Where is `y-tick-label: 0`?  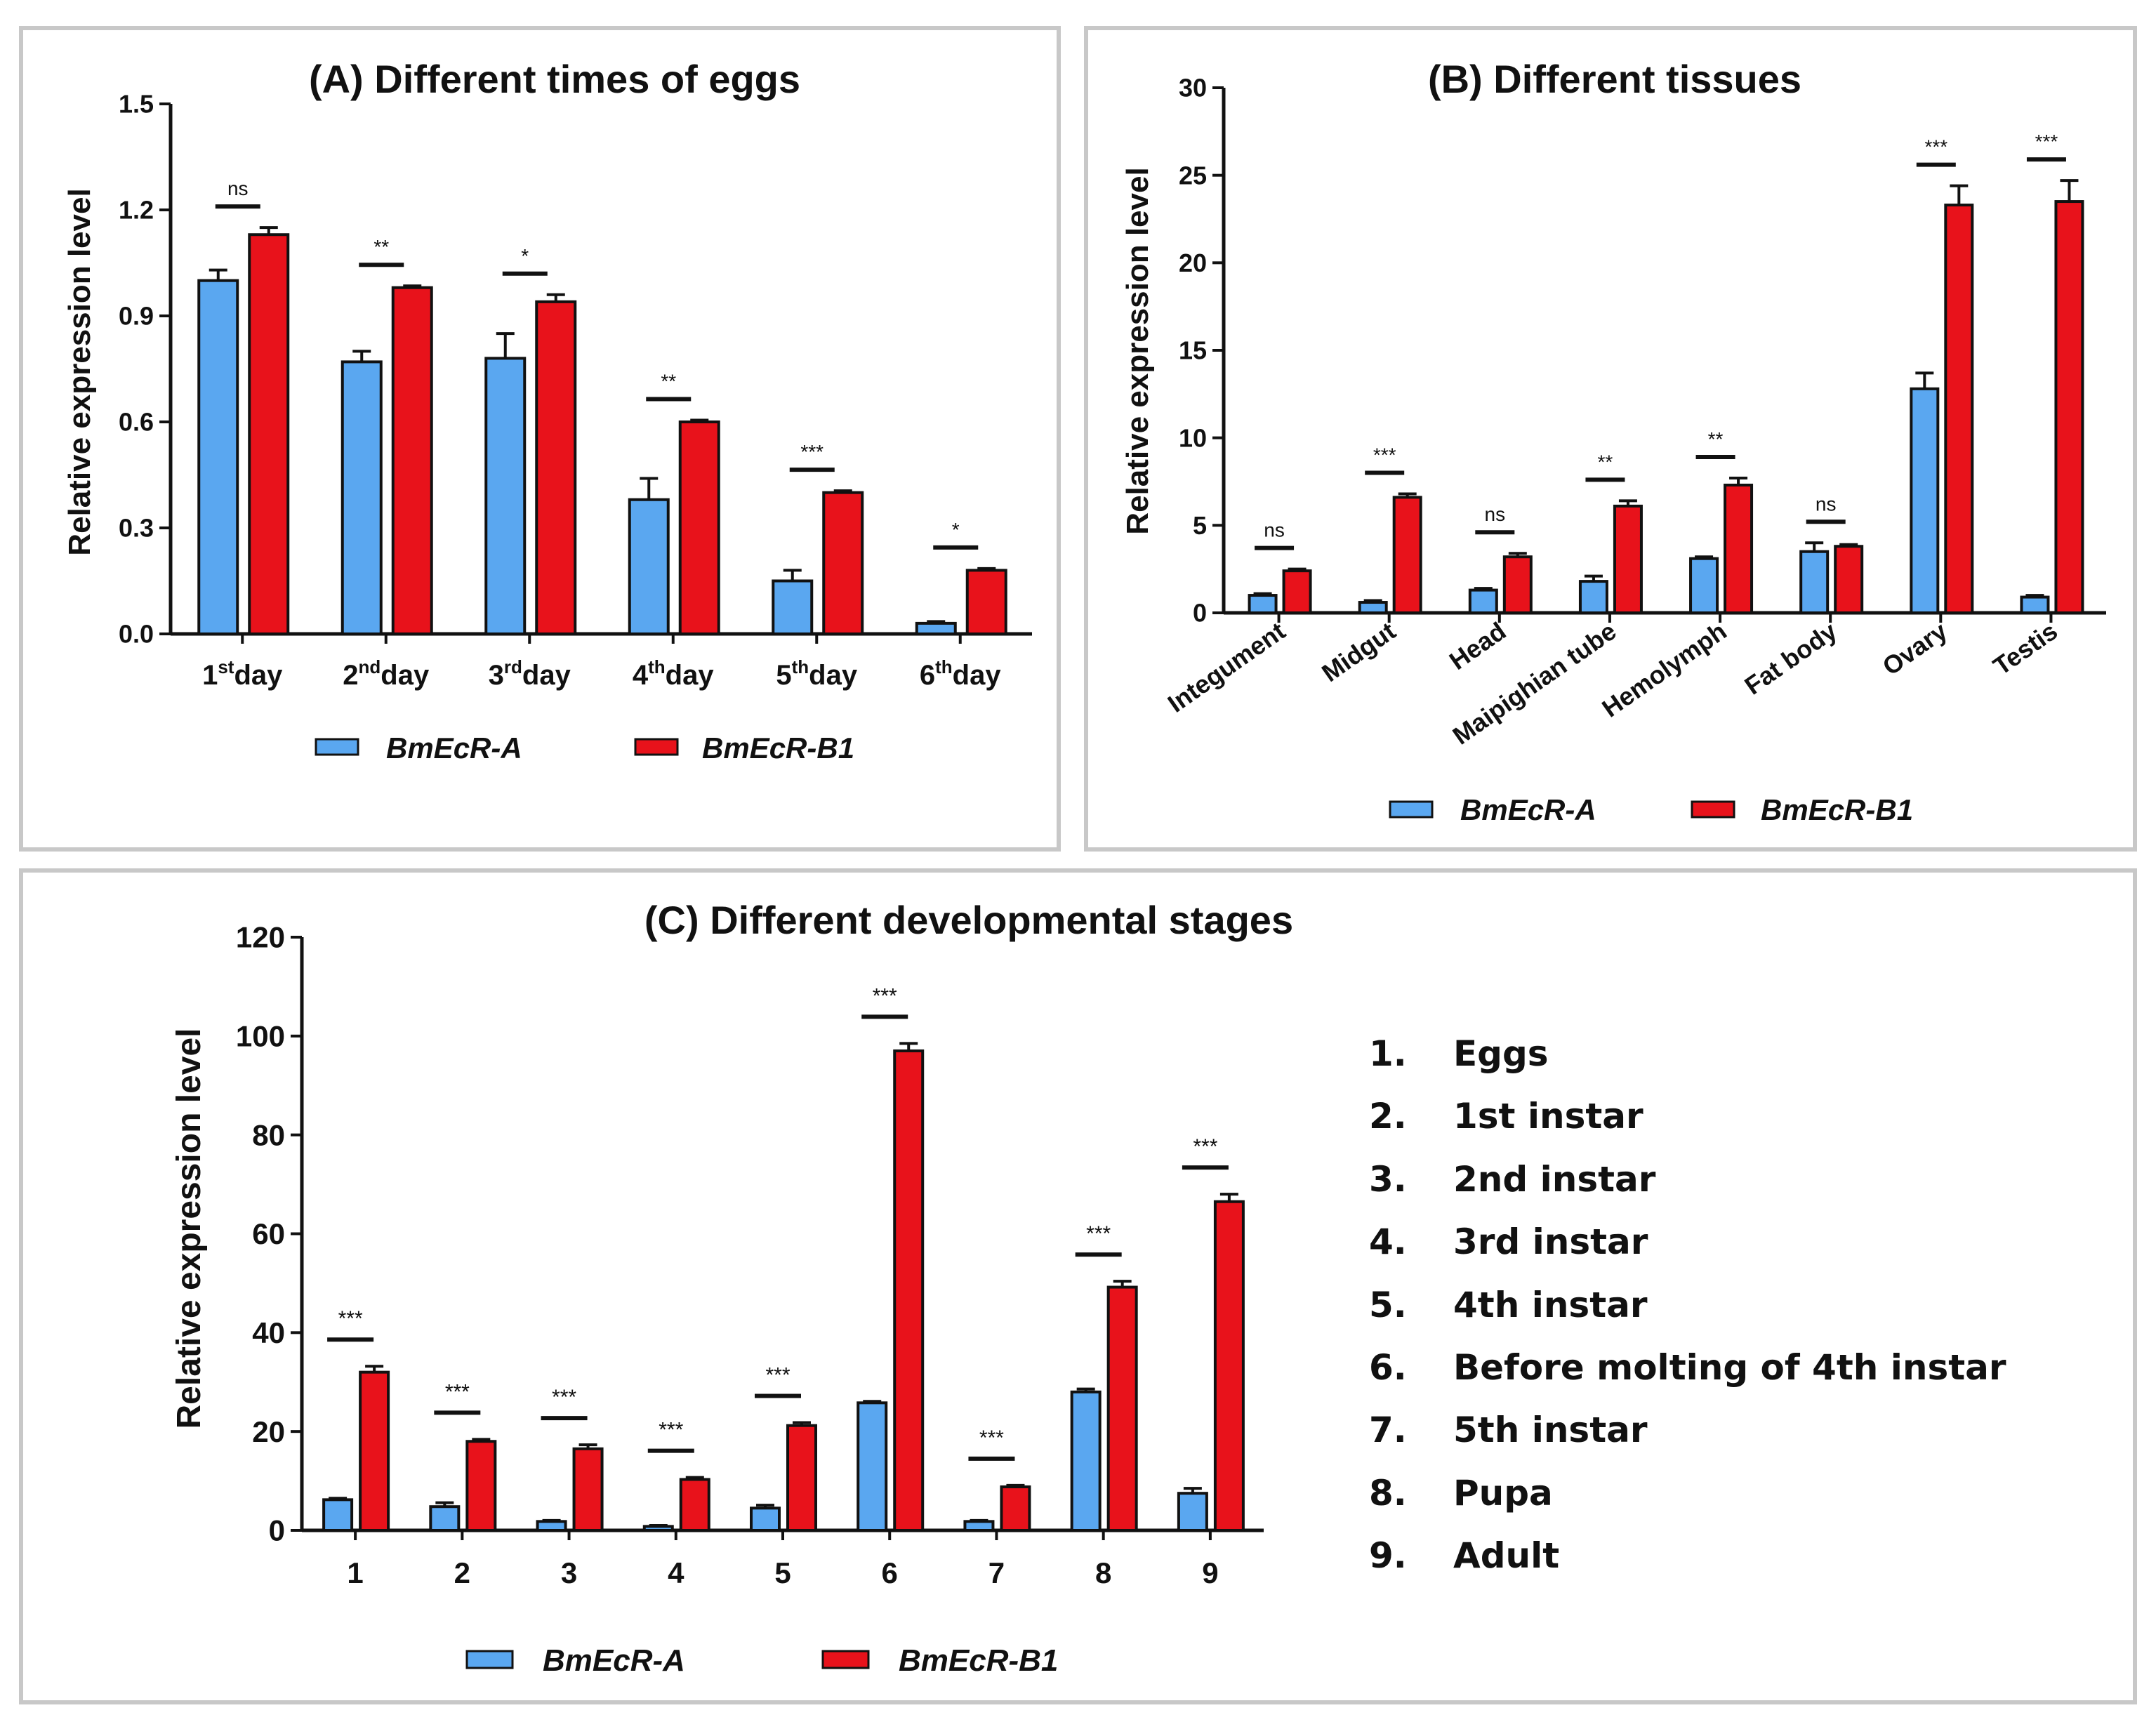
y-tick-label: 0 is located at coordinates (277, 1530).